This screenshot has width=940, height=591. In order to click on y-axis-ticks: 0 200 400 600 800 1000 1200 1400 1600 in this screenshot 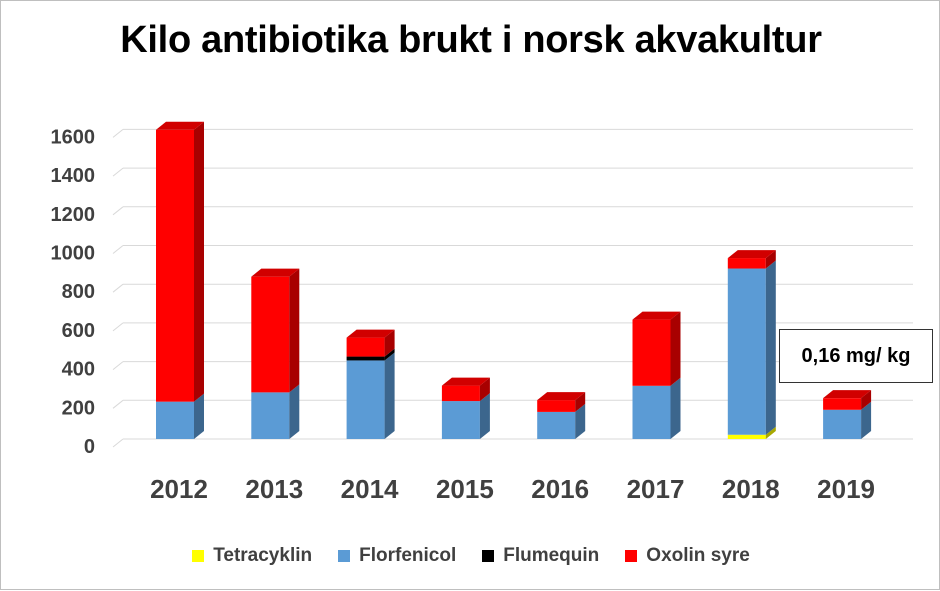, I will do `click(73, 292)`.